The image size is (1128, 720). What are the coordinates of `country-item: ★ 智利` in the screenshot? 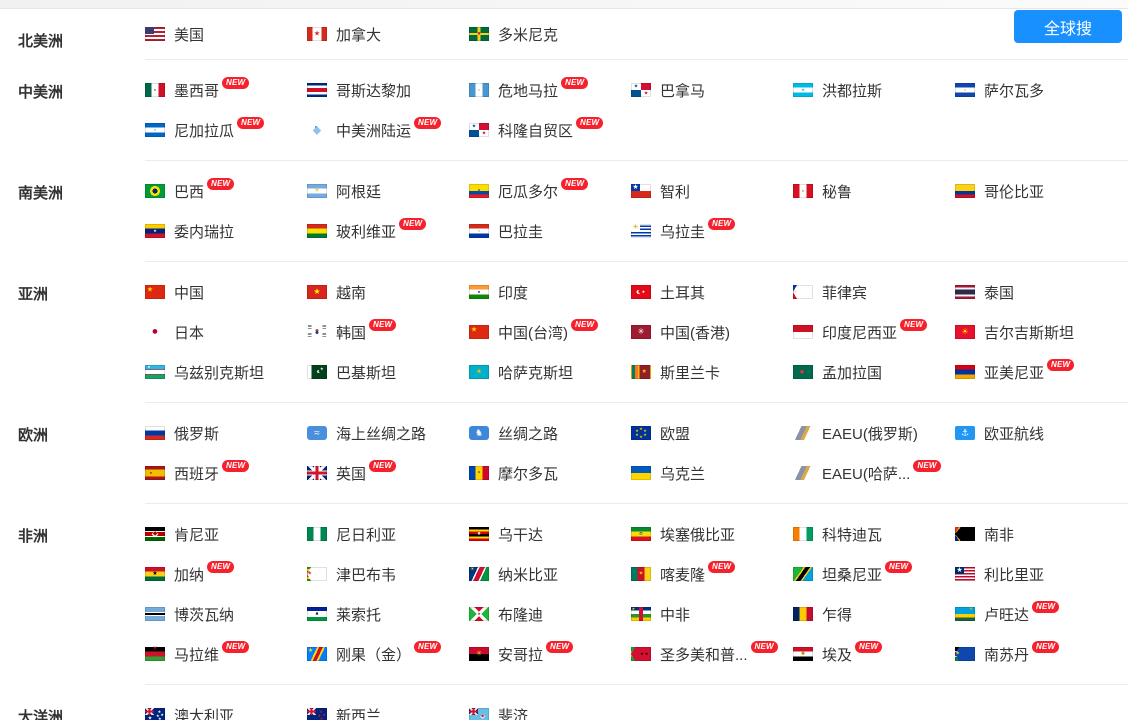 It's located at (712, 191).